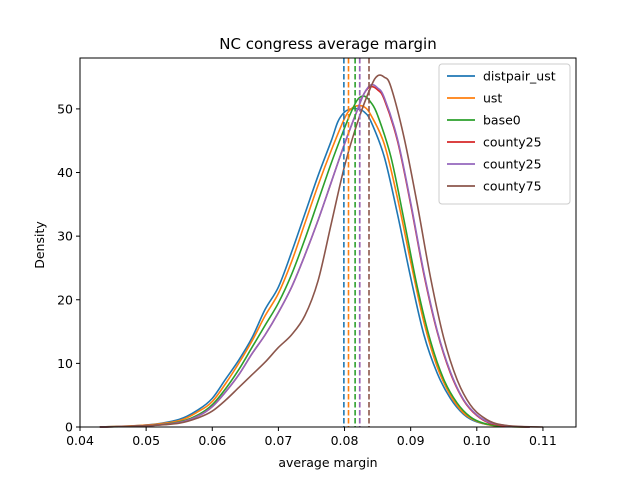 Image resolution: width=640 pixels, height=480 pixels. I want to click on y-tick-label: 0, so click(69, 427).